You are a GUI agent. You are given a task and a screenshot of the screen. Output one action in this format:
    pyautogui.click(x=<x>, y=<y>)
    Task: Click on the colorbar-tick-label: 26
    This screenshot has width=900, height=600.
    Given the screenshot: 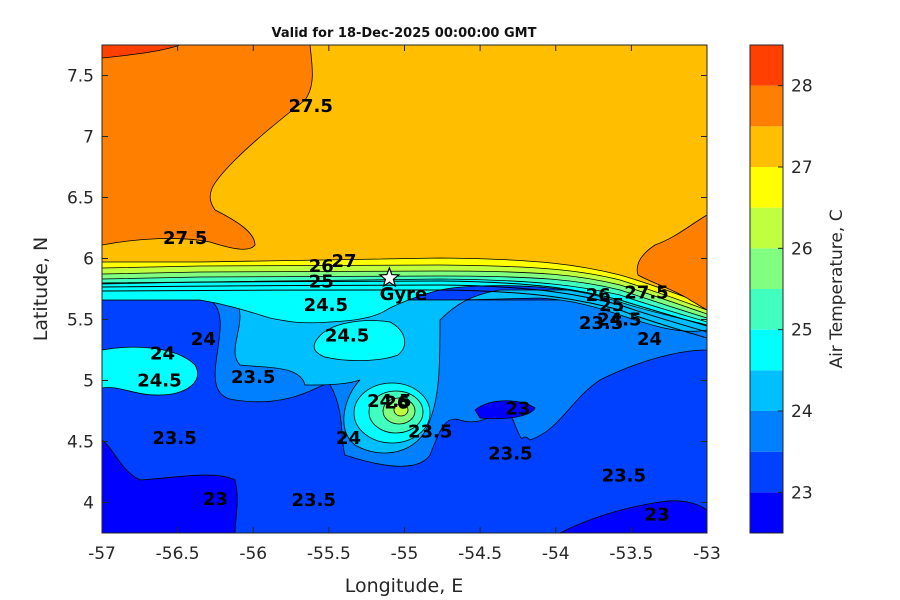 What is the action you would take?
    pyautogui.click(x=802, y=249)
    